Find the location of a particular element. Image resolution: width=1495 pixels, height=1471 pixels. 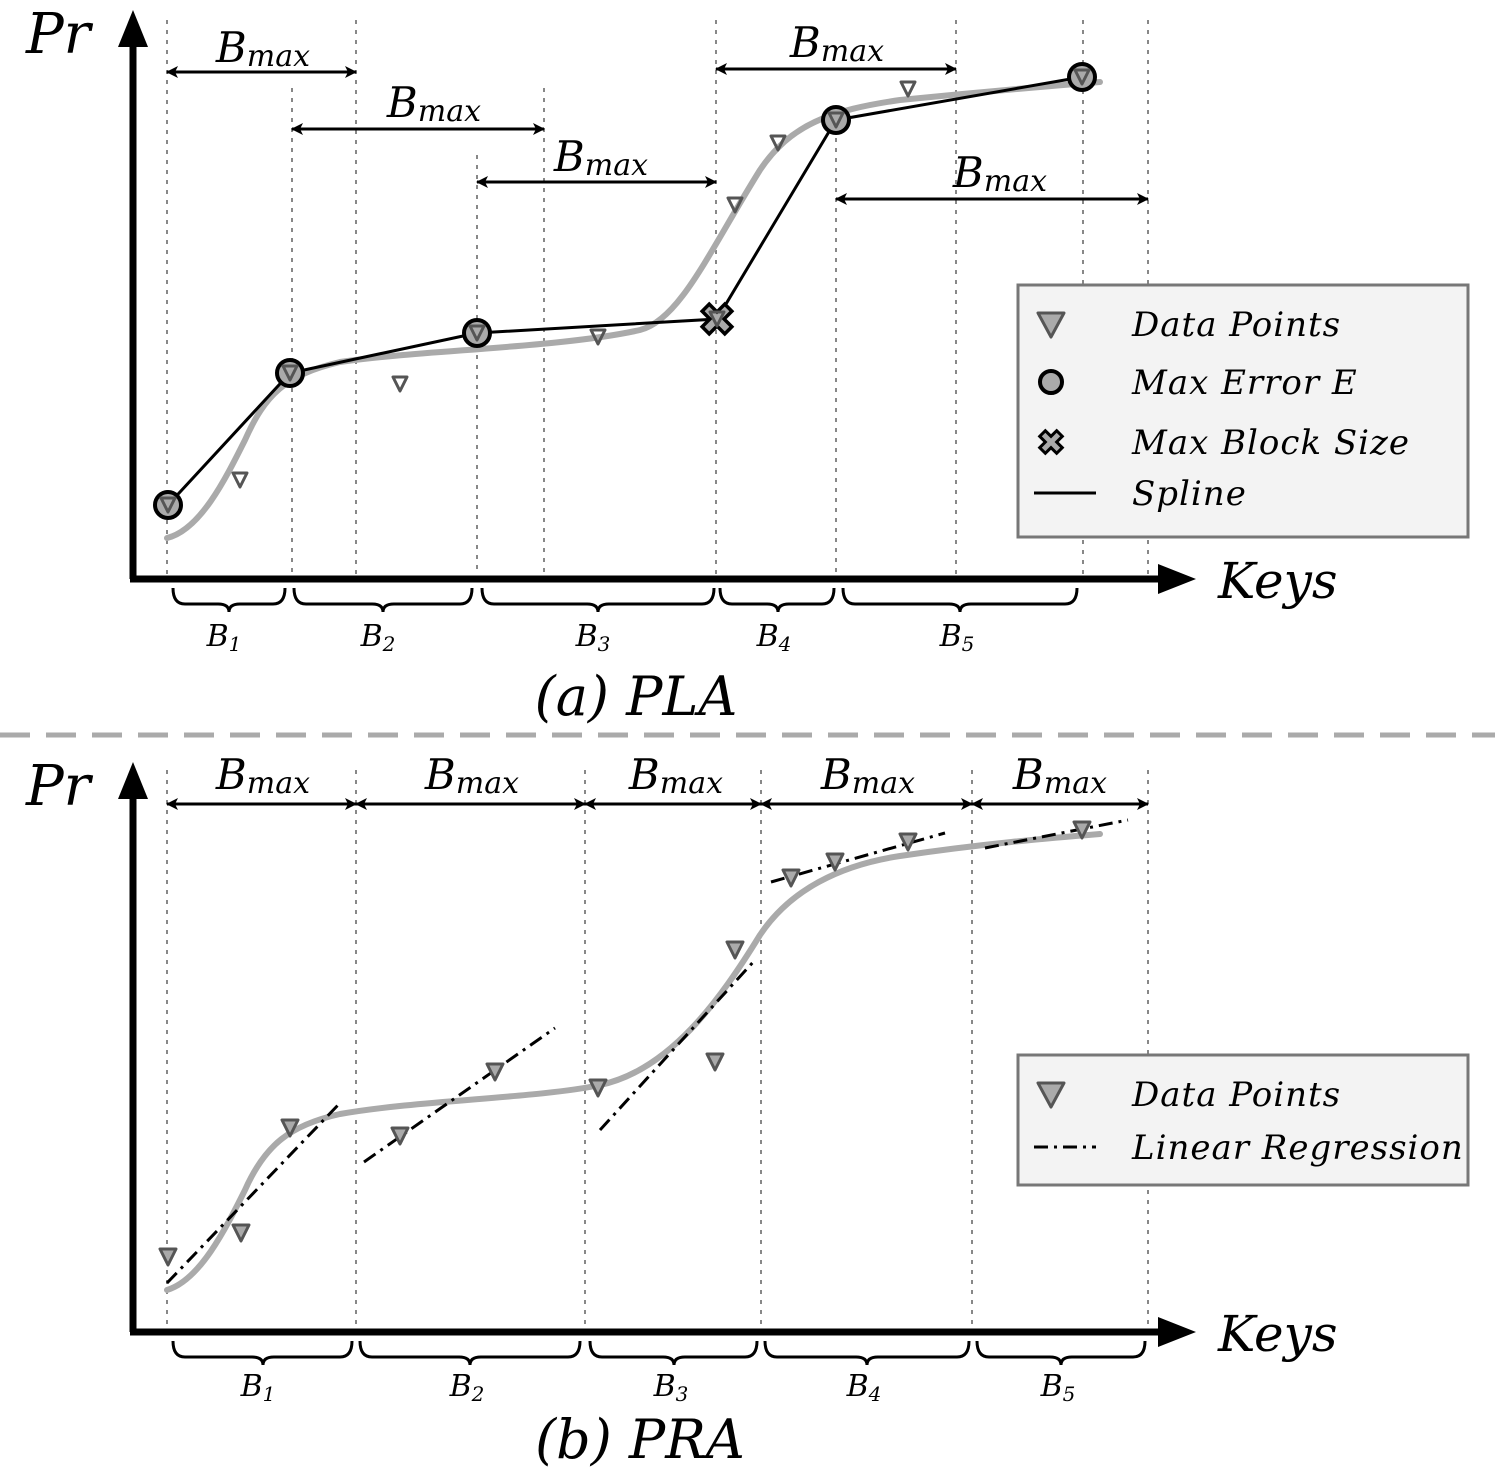

legend-label-spline: Spline is located at coordinates (1189, 494).